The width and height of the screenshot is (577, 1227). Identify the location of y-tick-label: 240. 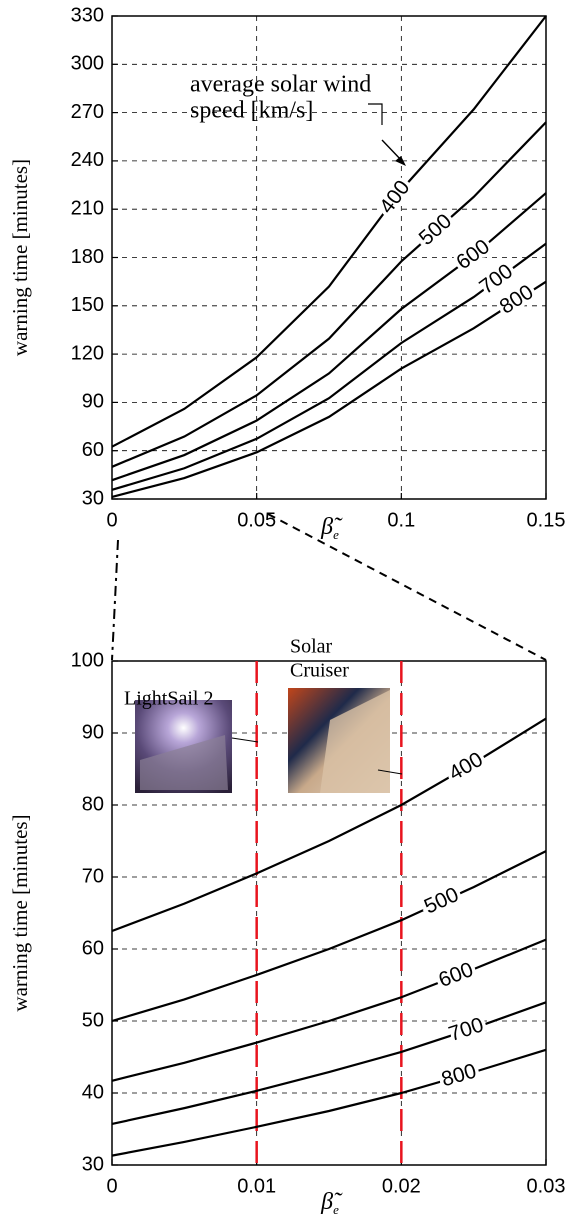
(87, 160).